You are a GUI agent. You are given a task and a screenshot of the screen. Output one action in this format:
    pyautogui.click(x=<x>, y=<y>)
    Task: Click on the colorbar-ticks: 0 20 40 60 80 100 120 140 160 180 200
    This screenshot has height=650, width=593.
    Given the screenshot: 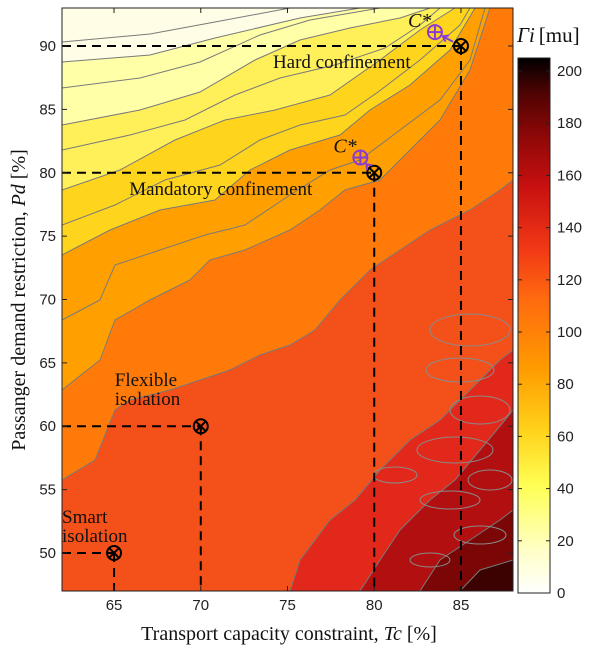 What is the action you would take?
    pyautogui.click(x=550, y=332)
    